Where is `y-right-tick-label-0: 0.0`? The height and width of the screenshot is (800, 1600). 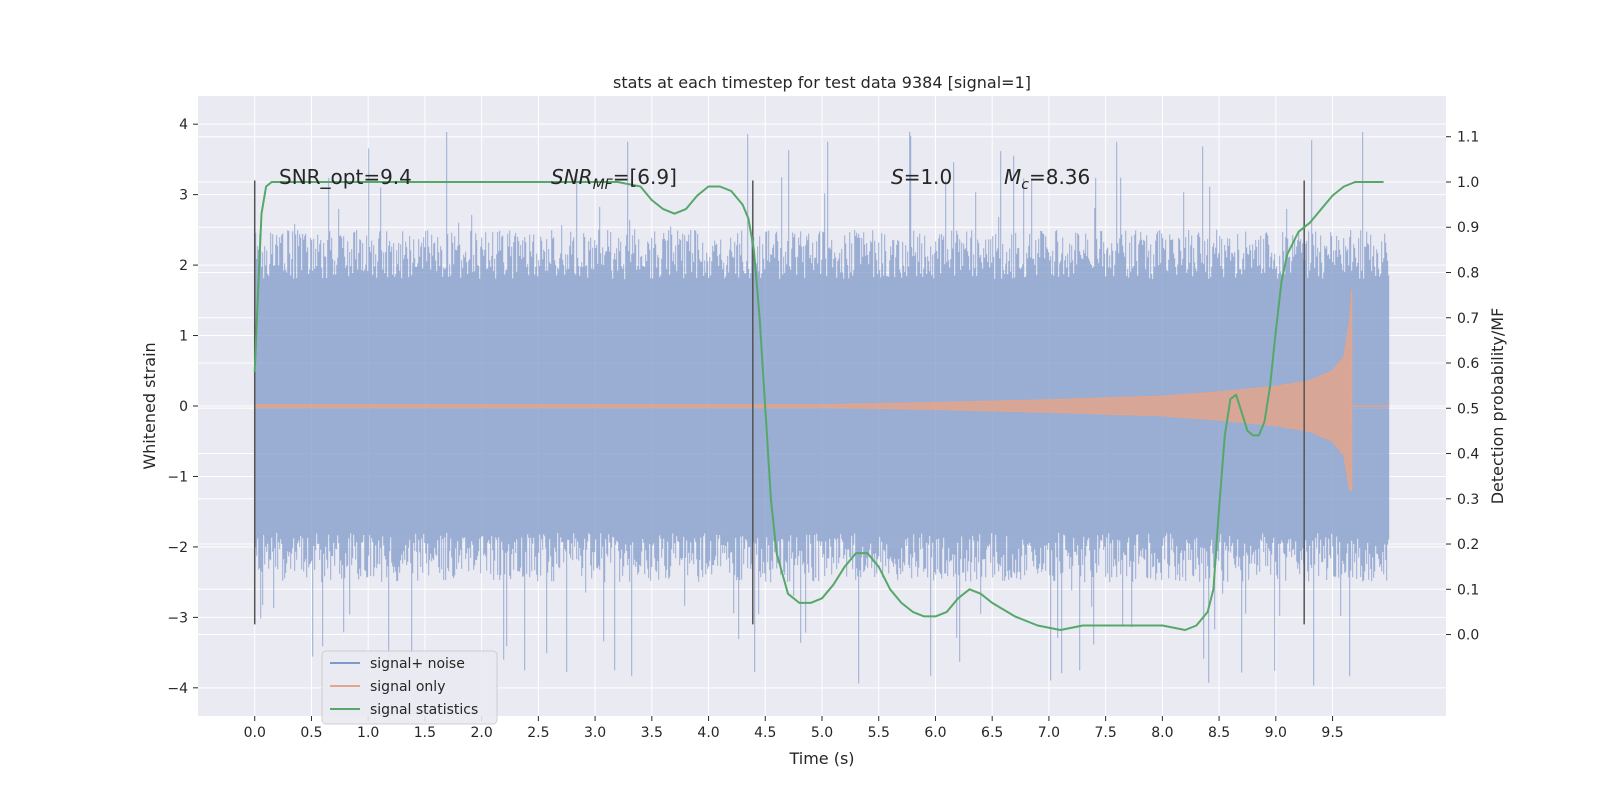 y-right-tick-label-0: 0.0 is located at coordinates (1468, 636).